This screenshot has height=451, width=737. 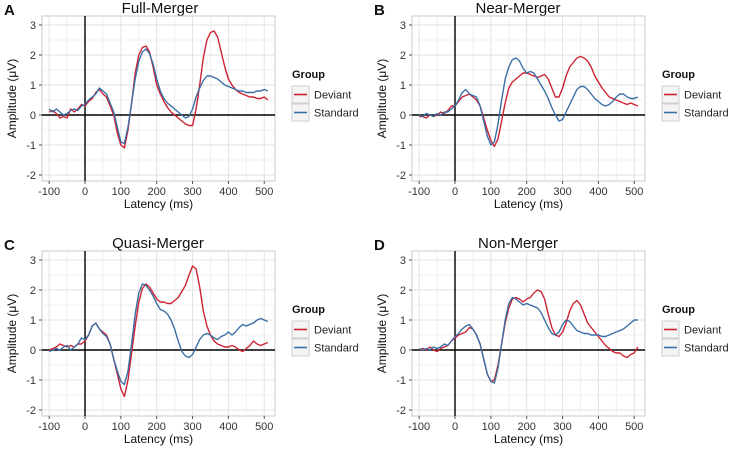 I want to click on panel-letter: B, so click(x=379, y=10).